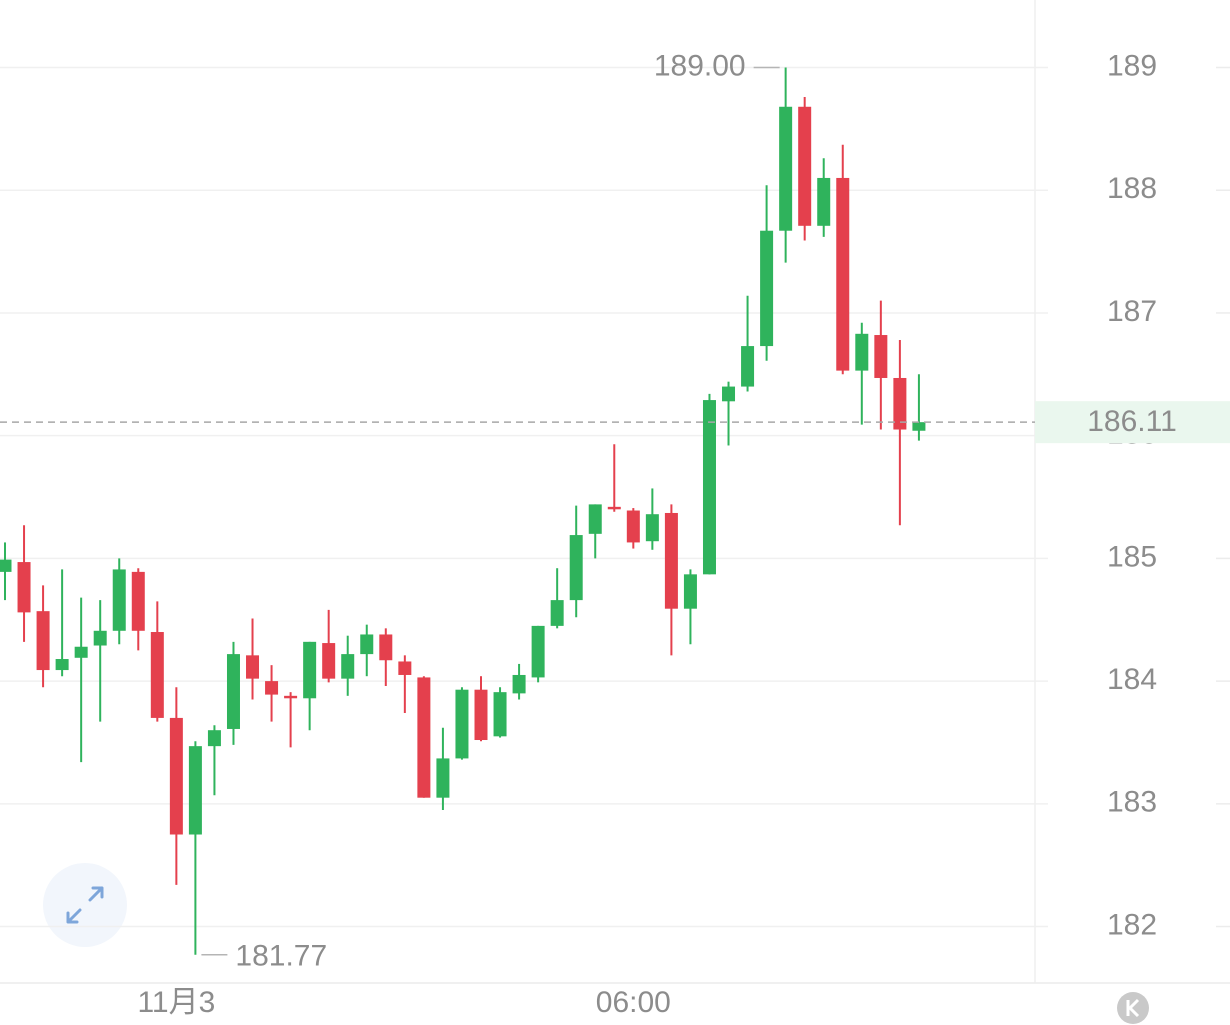 This screenshot has width=1230, height=1025. I want to click on expand-button, so click(85, 905).